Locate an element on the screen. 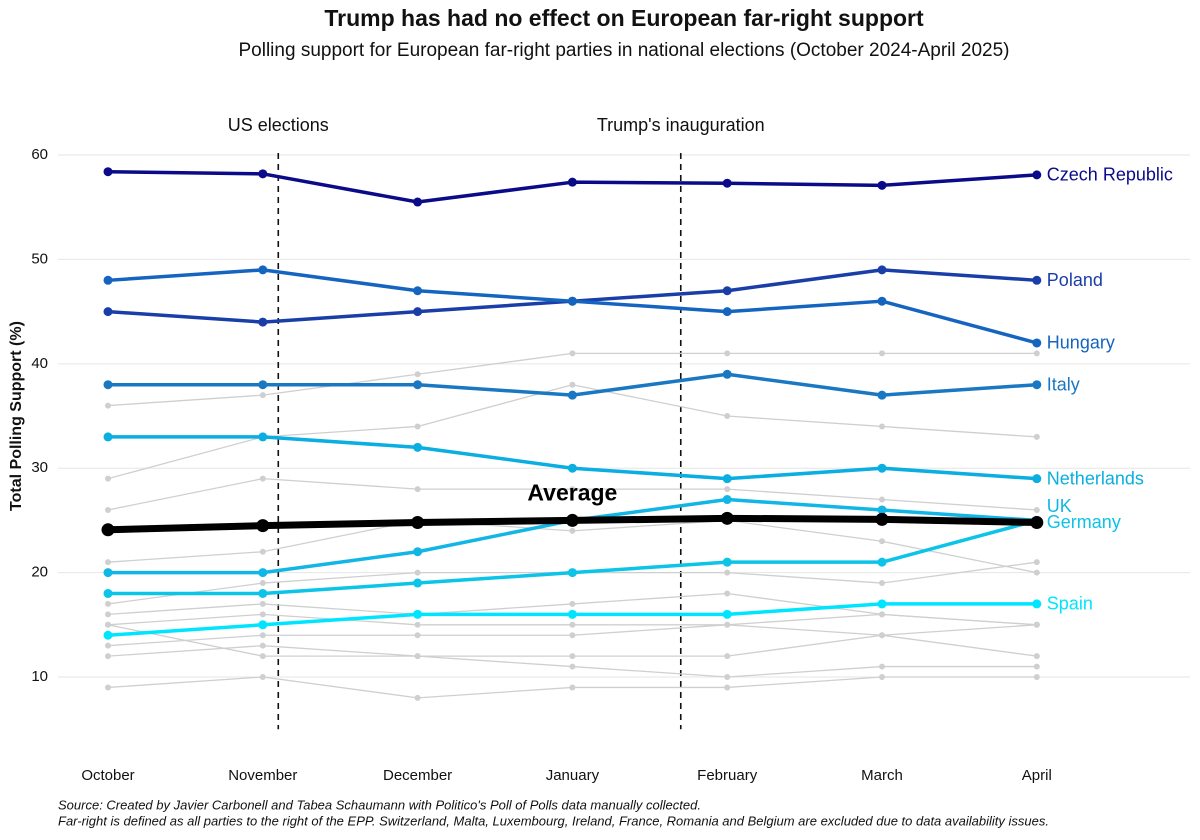  event-label: Trump's inauguration is located at coordinates (681, 125).